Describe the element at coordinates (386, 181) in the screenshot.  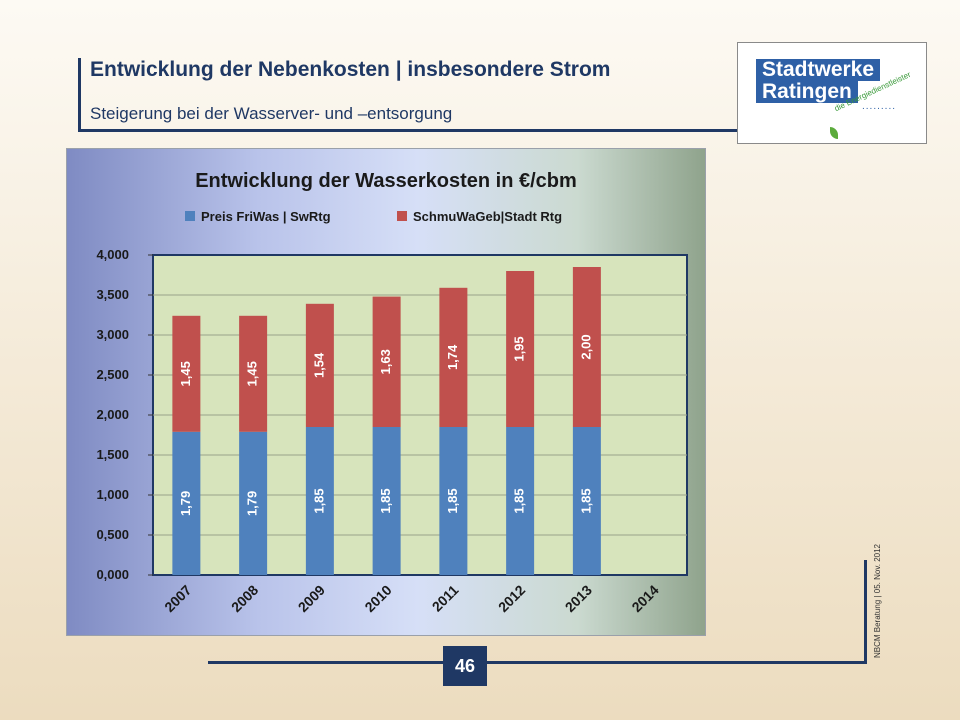
I see `chart-title: Entwicklung der Wasserkosten in €/cbm` at that location.